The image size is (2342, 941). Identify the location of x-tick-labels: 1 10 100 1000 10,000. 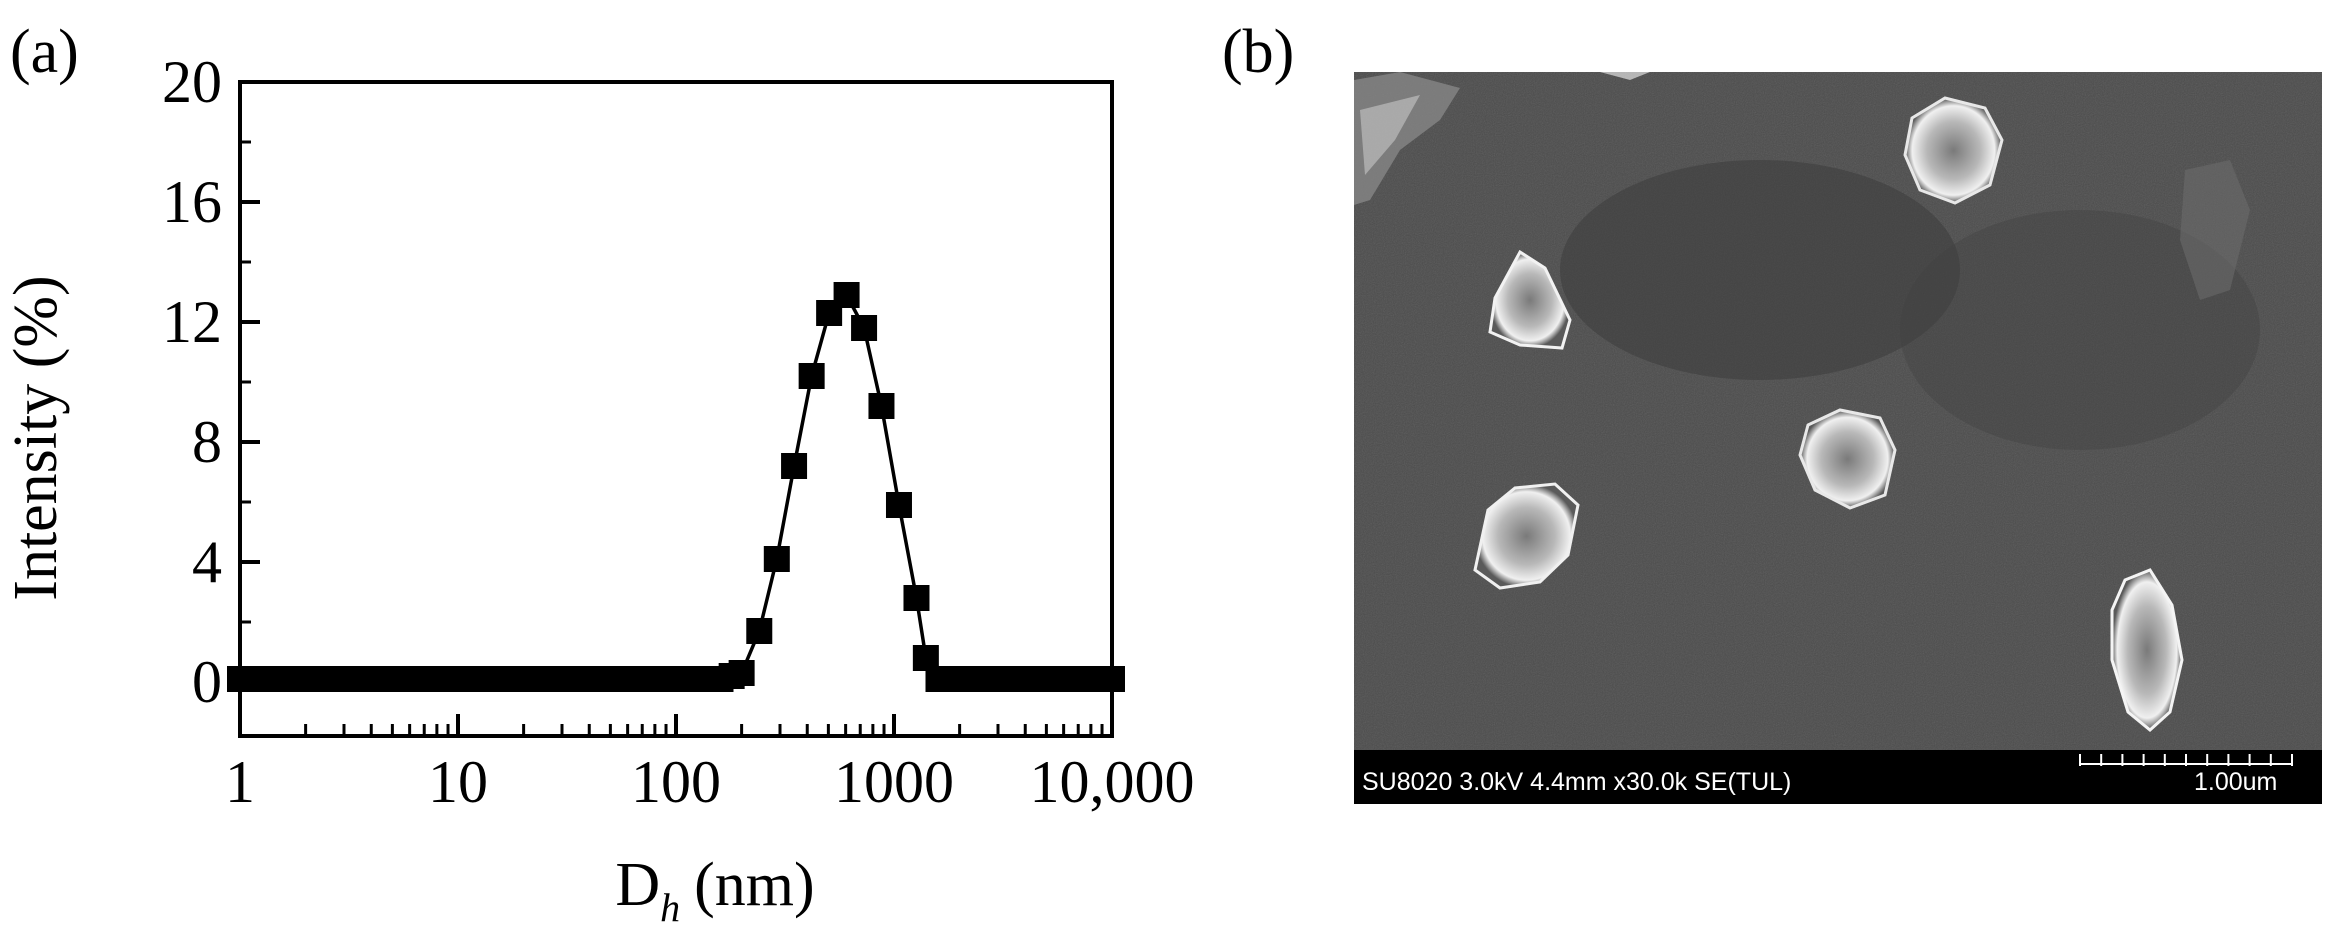
(710, 782).